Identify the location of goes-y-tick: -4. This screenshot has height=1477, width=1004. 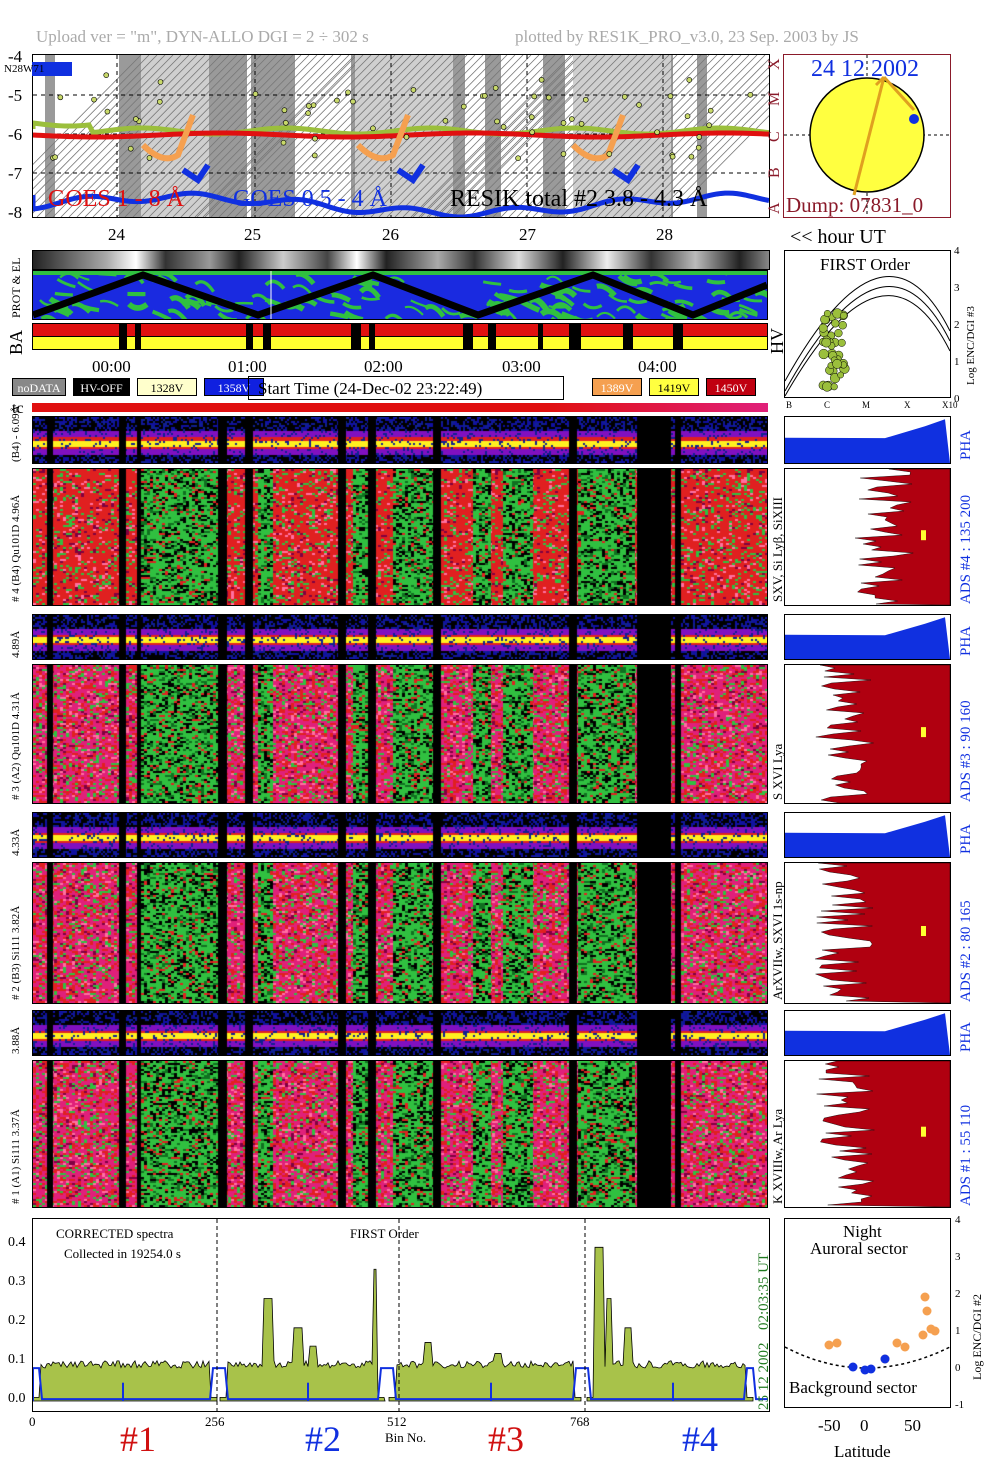
(15, 56).